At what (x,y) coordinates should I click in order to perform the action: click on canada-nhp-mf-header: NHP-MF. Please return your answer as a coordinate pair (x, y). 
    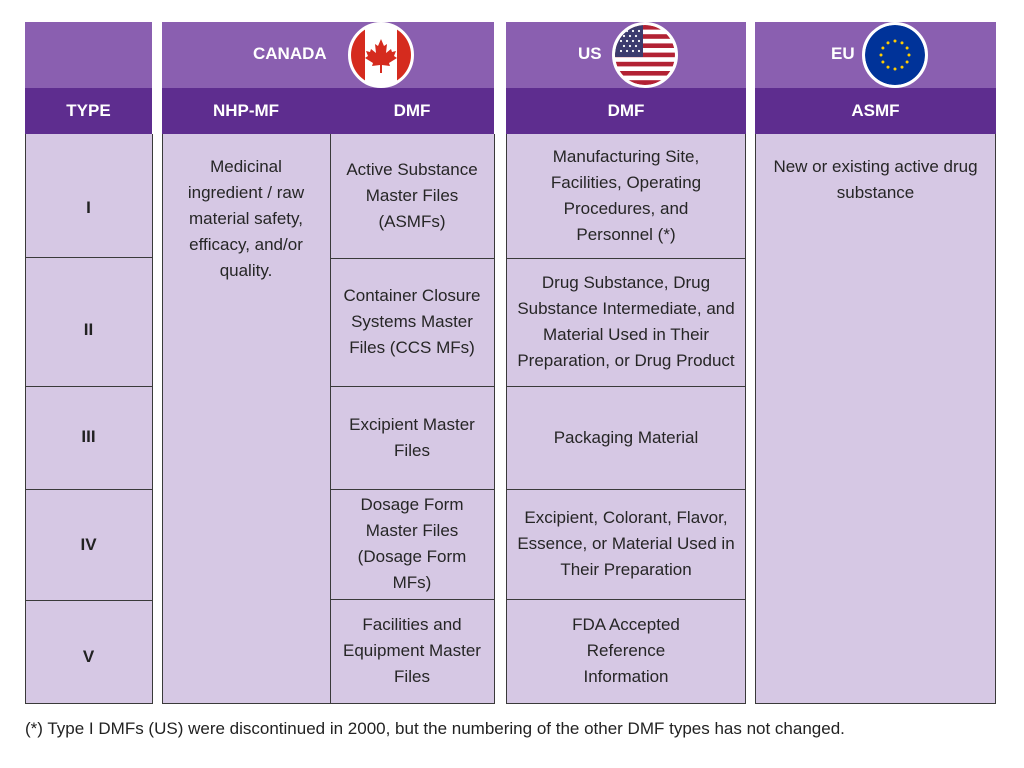
    Looking at the image, I should click on (246, 111).